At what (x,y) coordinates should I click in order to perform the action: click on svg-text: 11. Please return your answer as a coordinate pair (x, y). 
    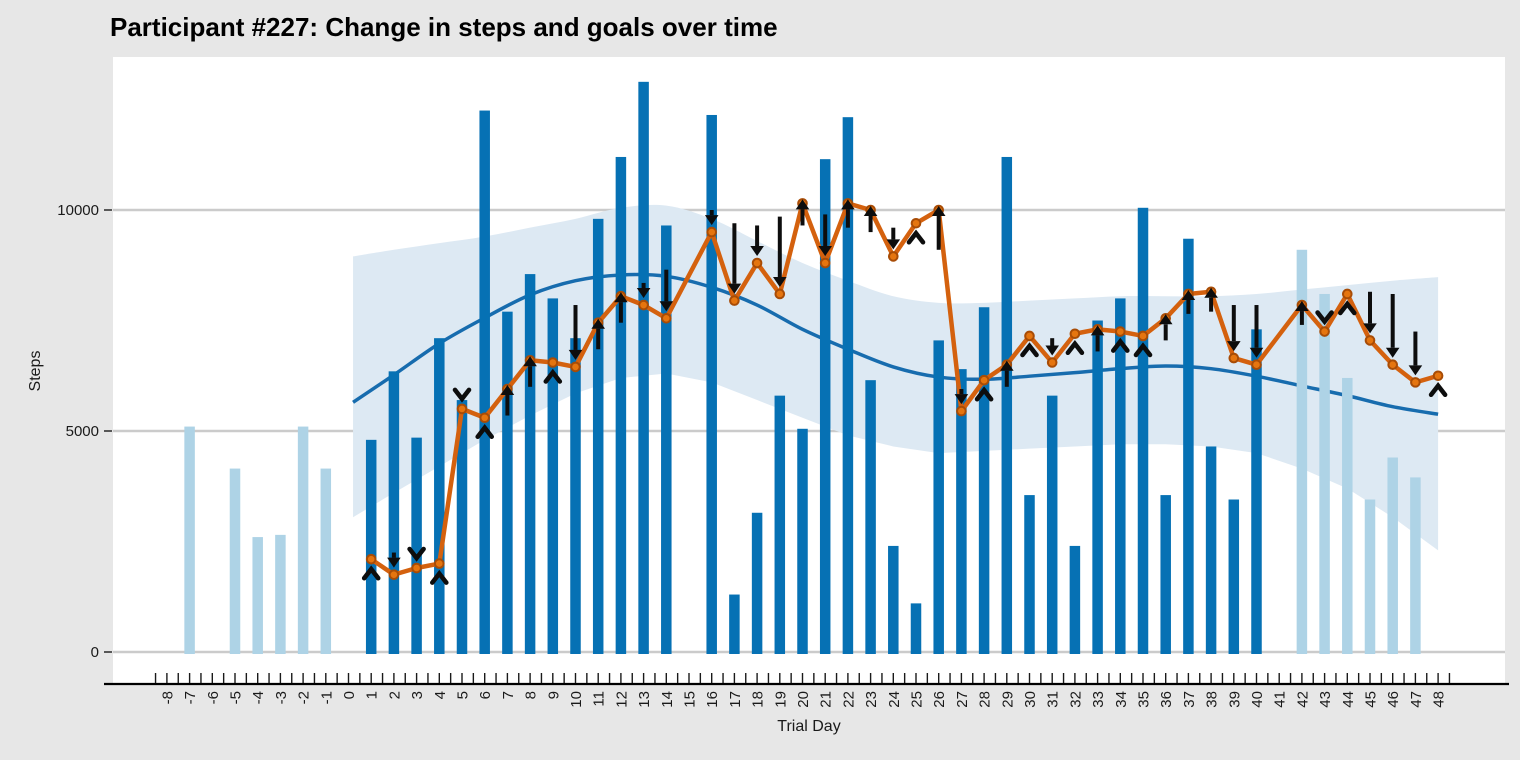
    Looking at the image, I should click on (599, 699).